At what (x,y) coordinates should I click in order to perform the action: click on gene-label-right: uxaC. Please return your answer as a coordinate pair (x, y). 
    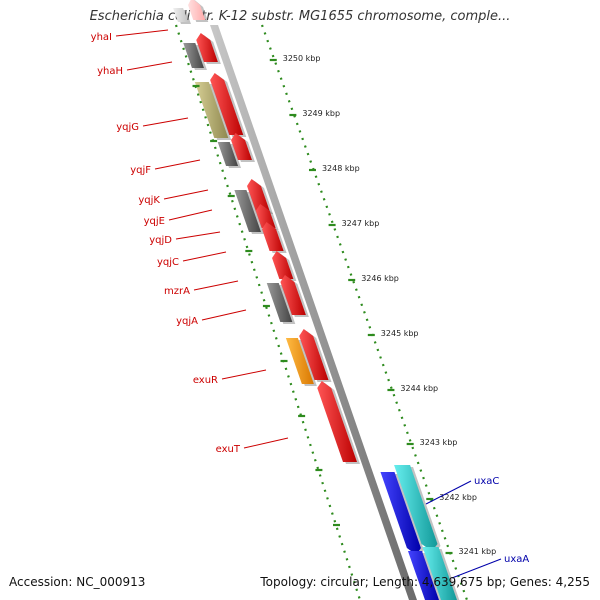
    Looking at the image, I should click on (486, 481).